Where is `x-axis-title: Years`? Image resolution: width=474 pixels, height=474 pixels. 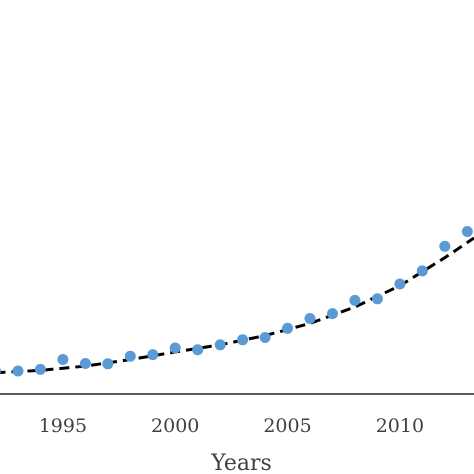 x-axis-title: Years is located at coordinates (241, 462).